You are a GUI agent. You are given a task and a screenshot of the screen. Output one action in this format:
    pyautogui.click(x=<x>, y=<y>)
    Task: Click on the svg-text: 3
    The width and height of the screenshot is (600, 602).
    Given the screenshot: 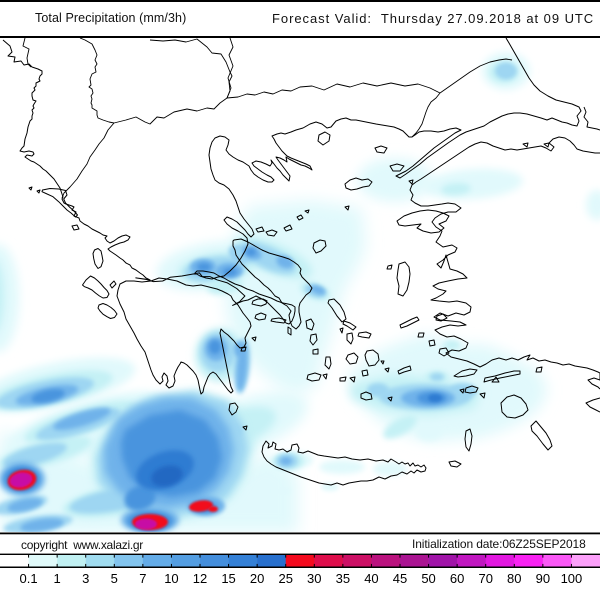 What is the action you would take?
    pyautogui.click(x=85, y=578)
    